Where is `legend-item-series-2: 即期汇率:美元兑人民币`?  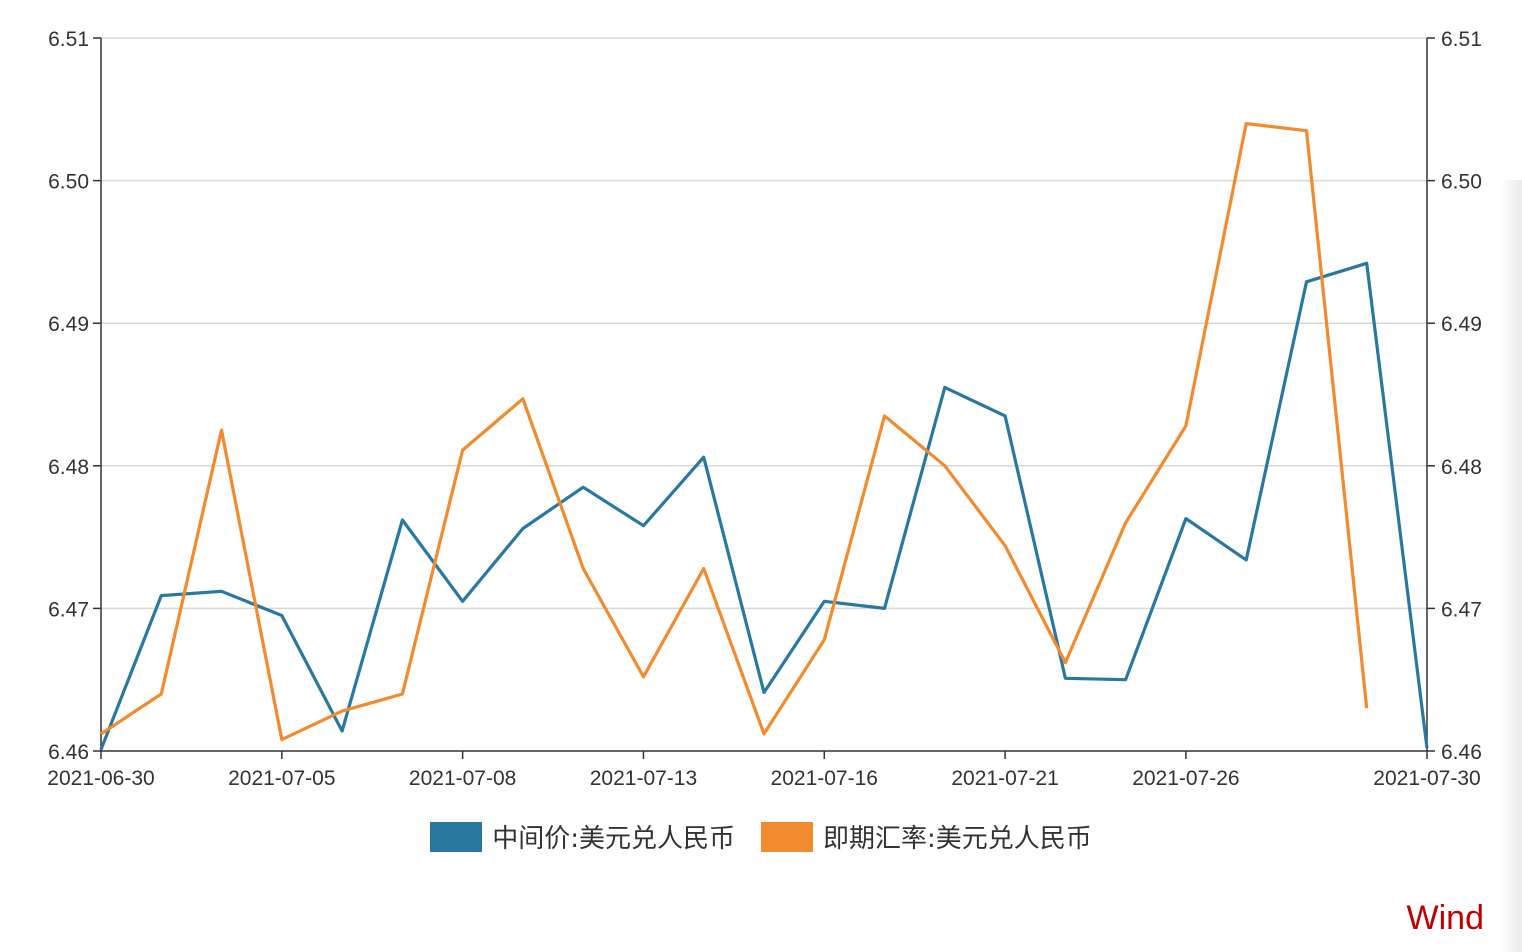 legend-item-series-2: 即期汇率:美元兑人民币 is located at coordinates (926, 836).